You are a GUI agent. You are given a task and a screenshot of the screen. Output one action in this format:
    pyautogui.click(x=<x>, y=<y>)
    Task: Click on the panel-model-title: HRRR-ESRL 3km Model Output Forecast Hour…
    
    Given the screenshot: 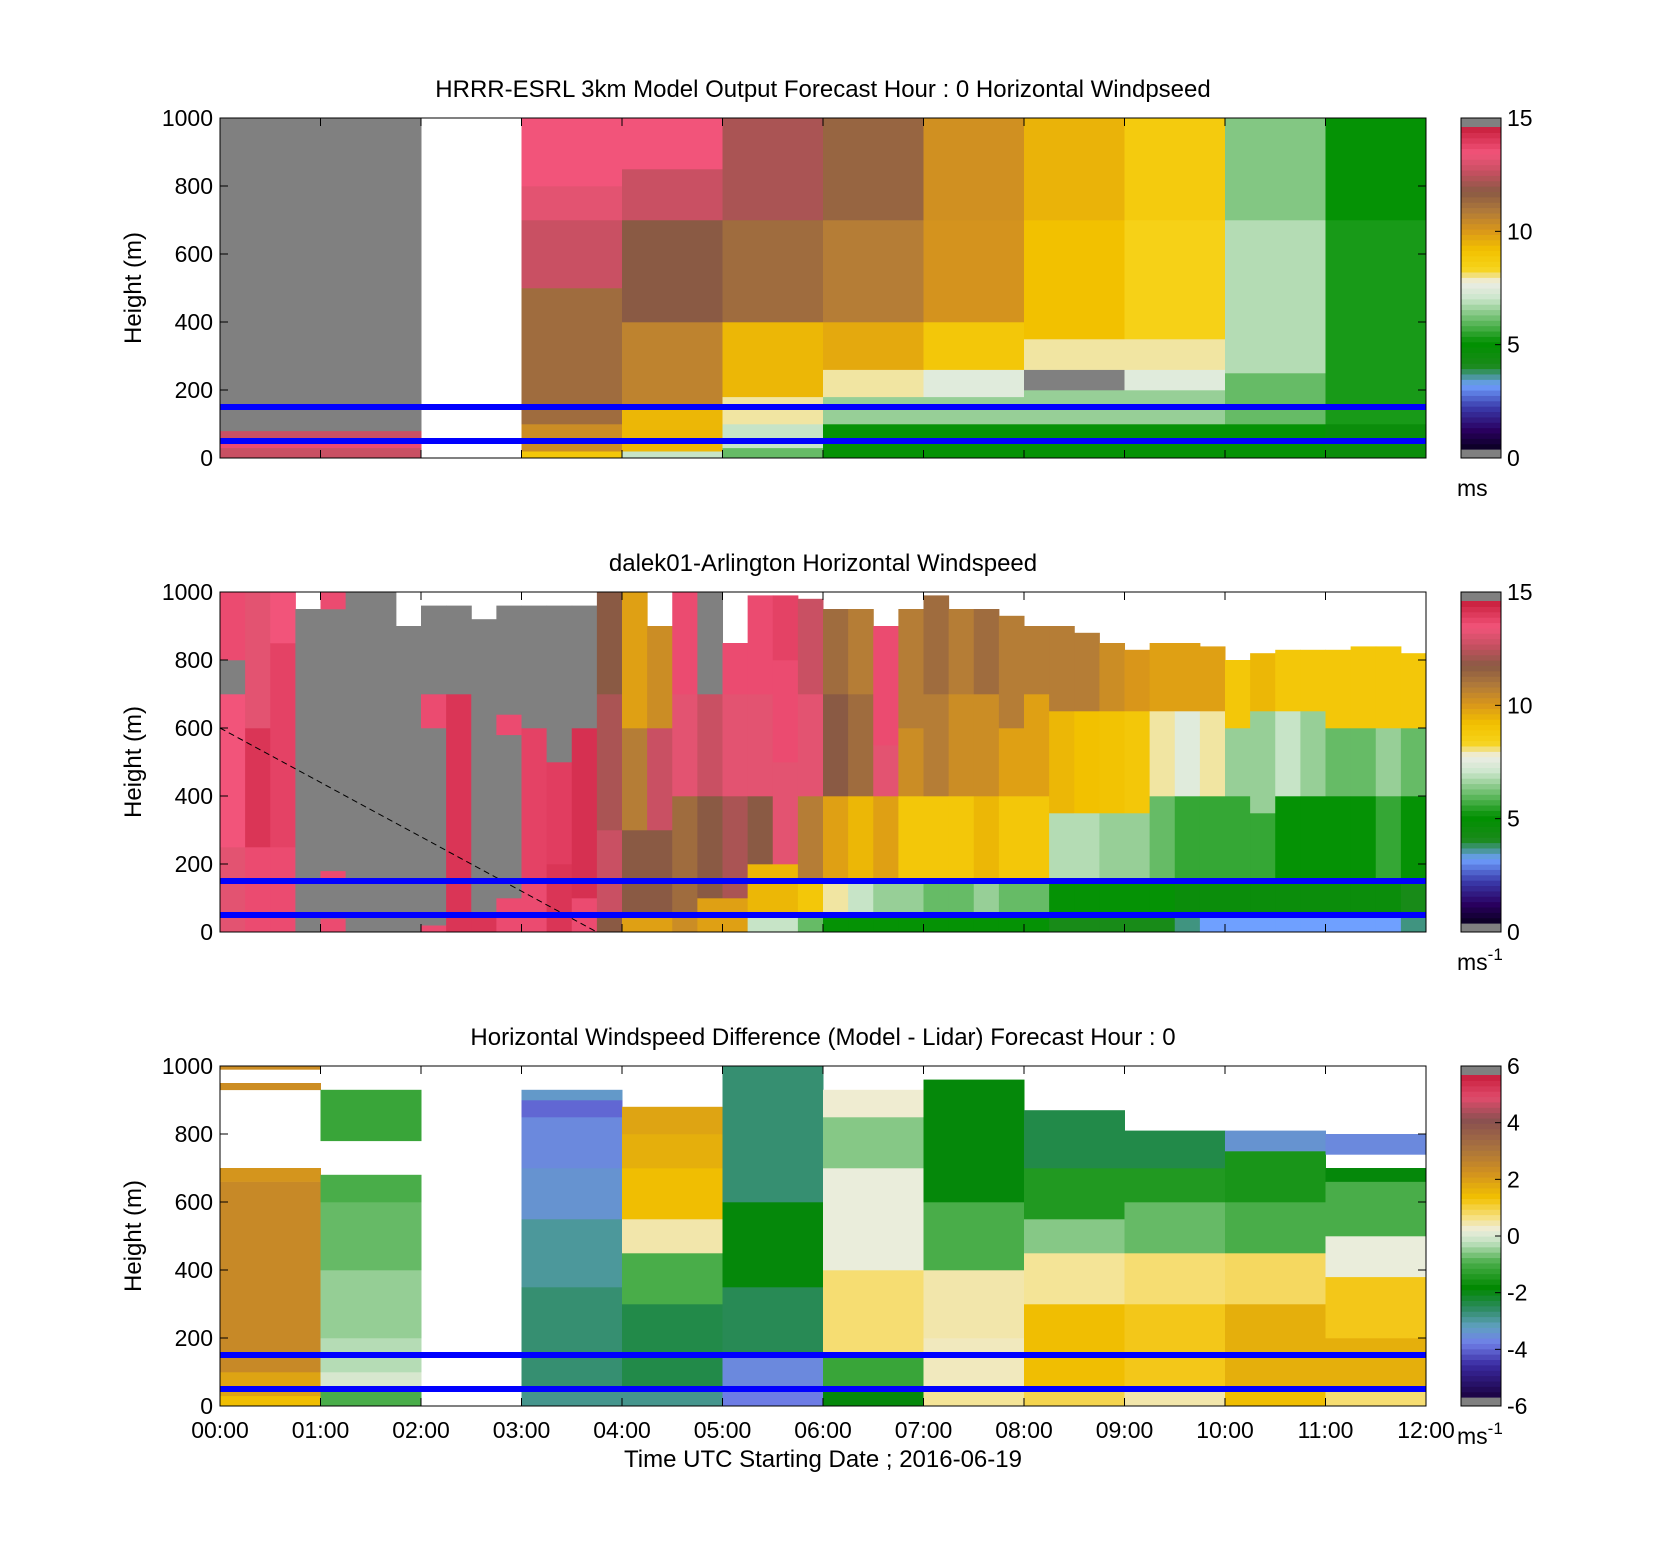 What is the action you would take?
    pyautogui.click(x=822, y=89)
    